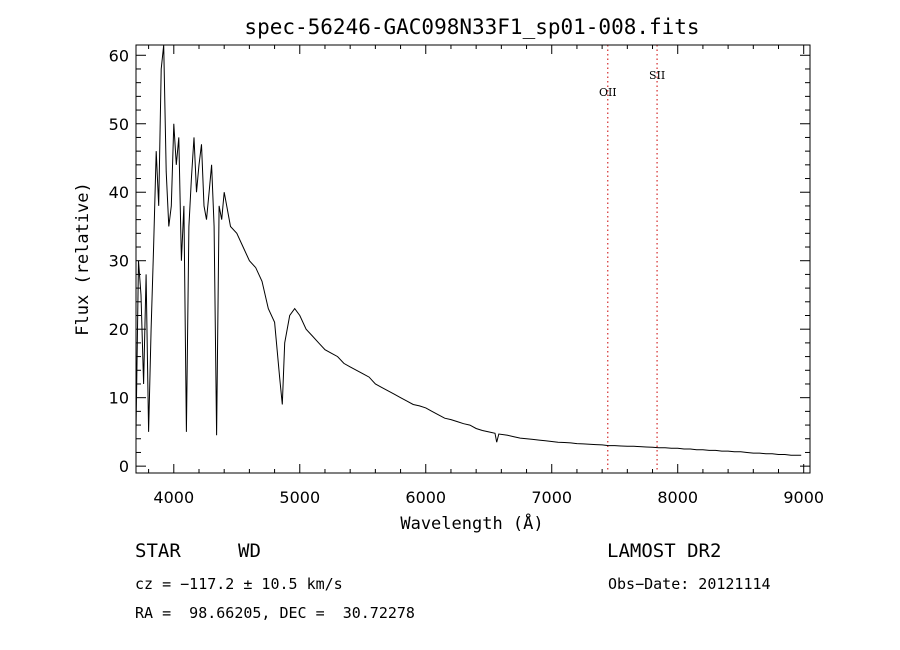 Image resolution: width=900 pixels, height=650 pixels. I want to click on x-tick-label-9000: 9000, so click(803, 497).